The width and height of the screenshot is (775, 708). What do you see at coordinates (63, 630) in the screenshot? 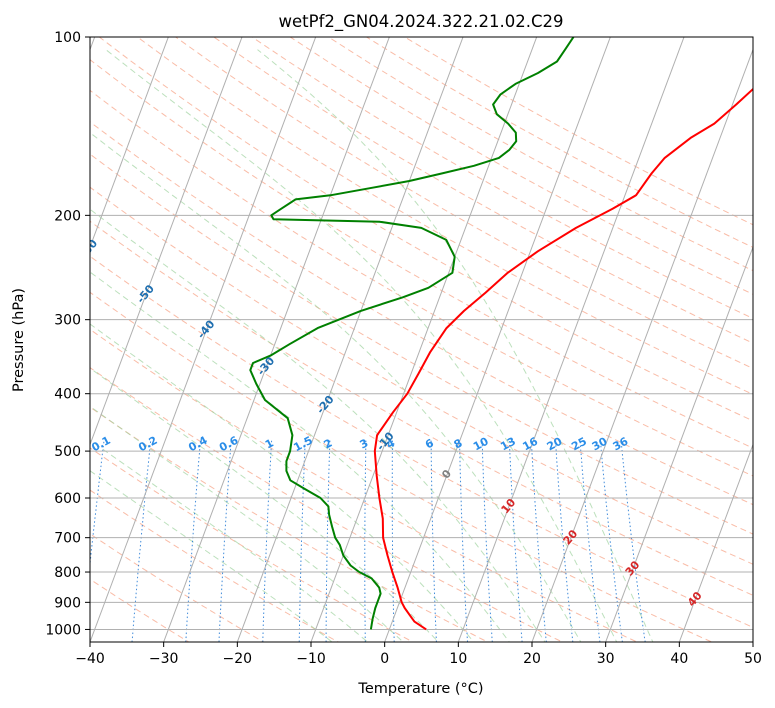
I see `y-tick-label: 1000` at bounding box center [63, 630].